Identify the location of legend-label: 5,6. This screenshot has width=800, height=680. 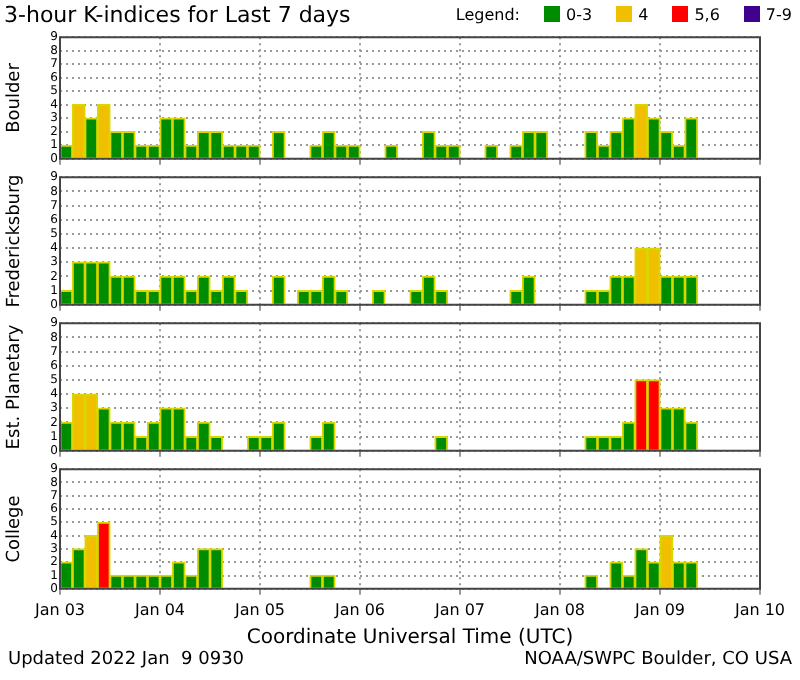
(707, 14).